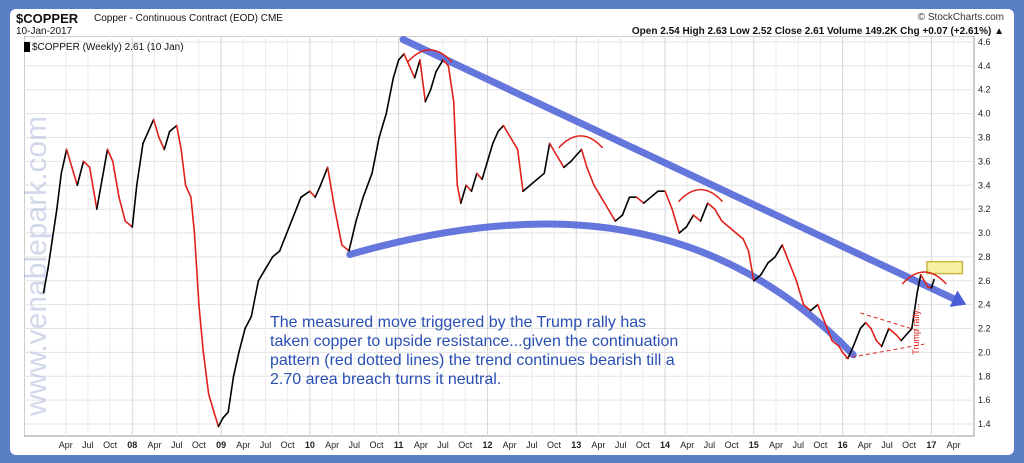 The image size is (1024, 463). What do you see at coordinates (376, 445) in the screenshot?
I see `x-tick-label: Oct` at bounding box center [376, 445].